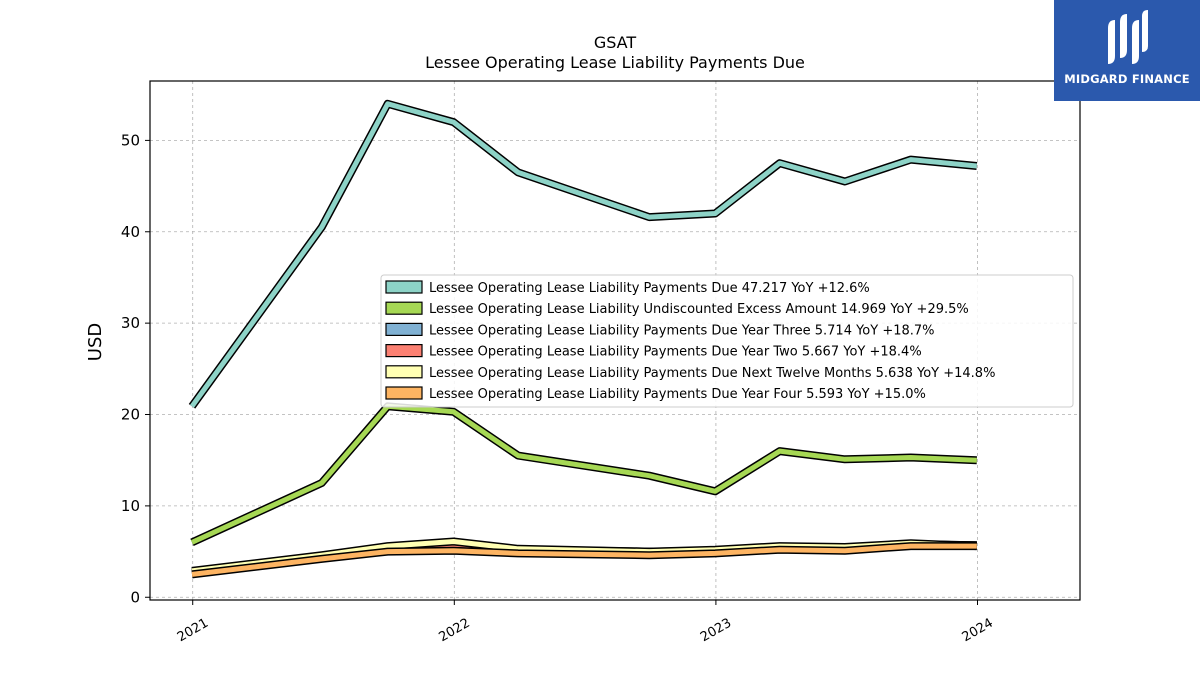  I want to click on x-tick-label: 2023, so click(716, 631).